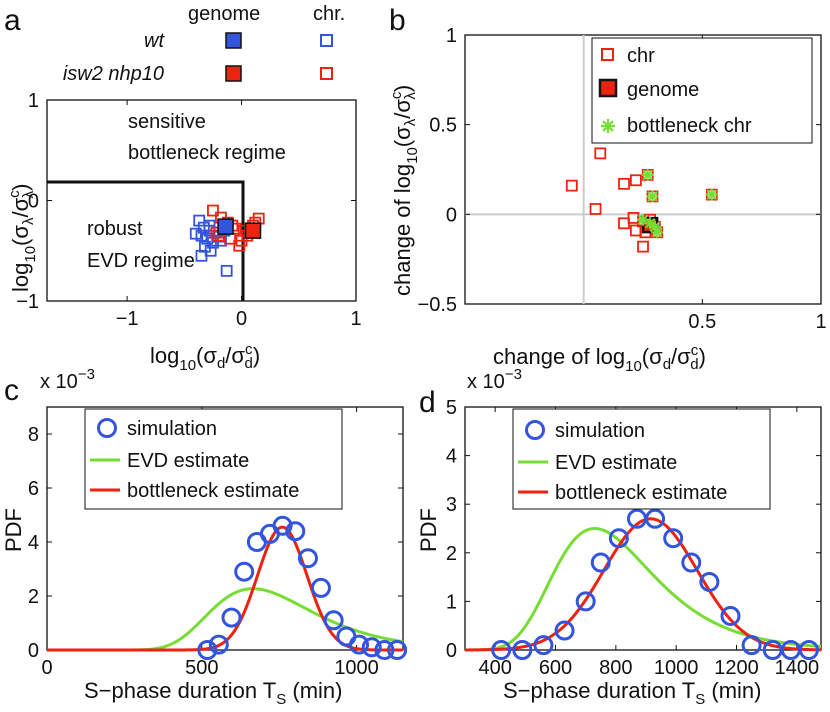 The image size is (830, 712). I want to click on panel-d-ytick-label: 4, so click(451, 457).